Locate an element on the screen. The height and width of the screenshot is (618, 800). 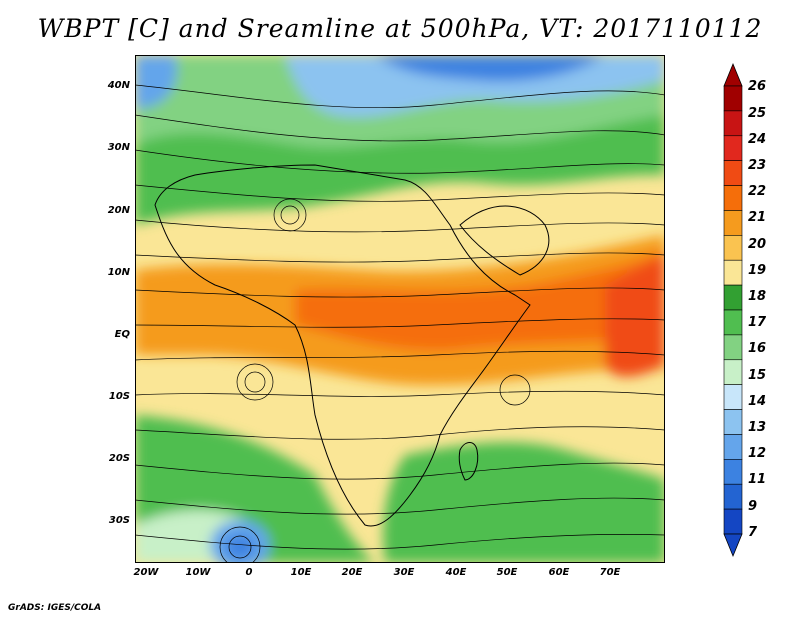
lon-label-30e: 30E is located at coordinates (404, 572).